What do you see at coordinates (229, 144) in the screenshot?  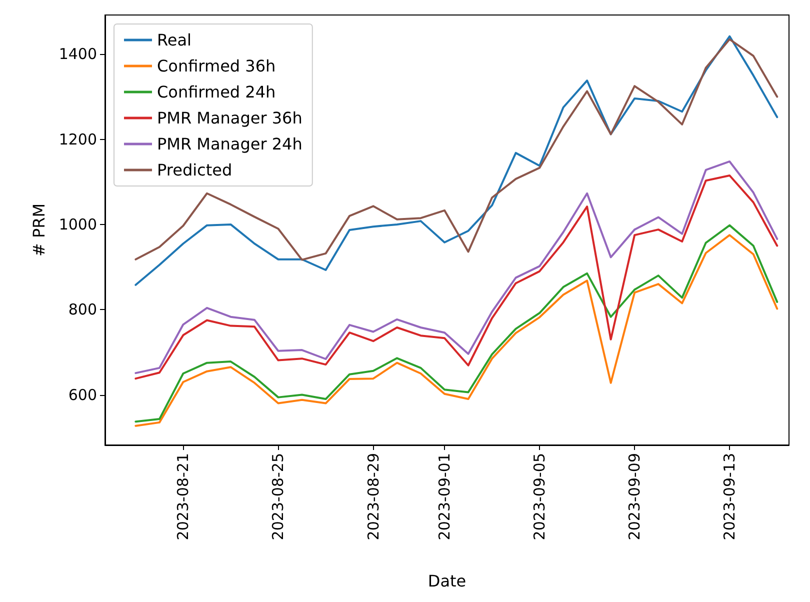 I see `legend-label: PMR Manager 24h` at bounding box center [229, 144].